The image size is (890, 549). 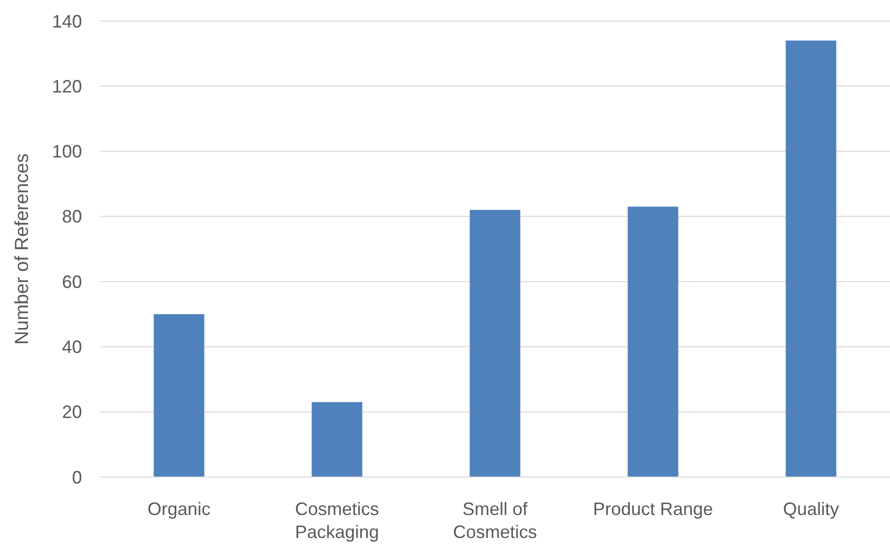 What do you see at coordinates (22, 249) in the screenshot?
I see `y-axis-title: Number of References` at bounding box center [22, 249].